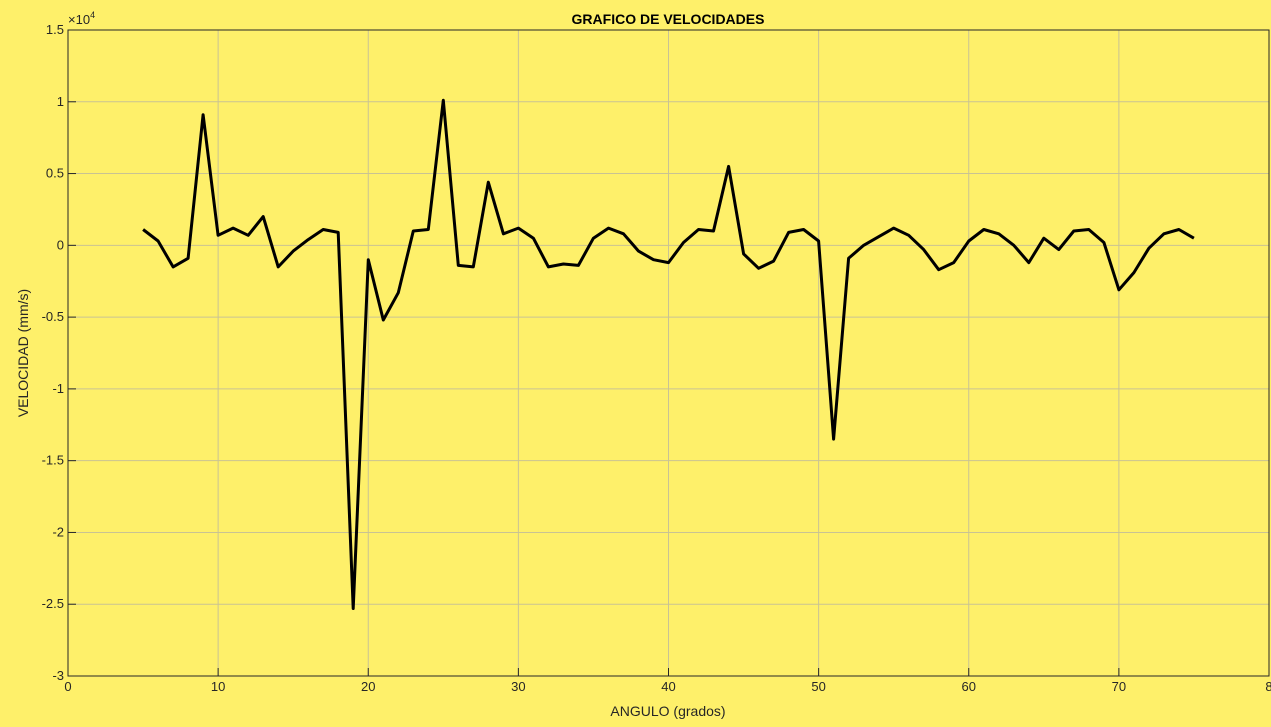 Image resolution: width=1271 pixels, height=727 pixels. Describe the element at coordinates (67, 686) in the screenshot. I see `x-tick-label: 0` at that location.